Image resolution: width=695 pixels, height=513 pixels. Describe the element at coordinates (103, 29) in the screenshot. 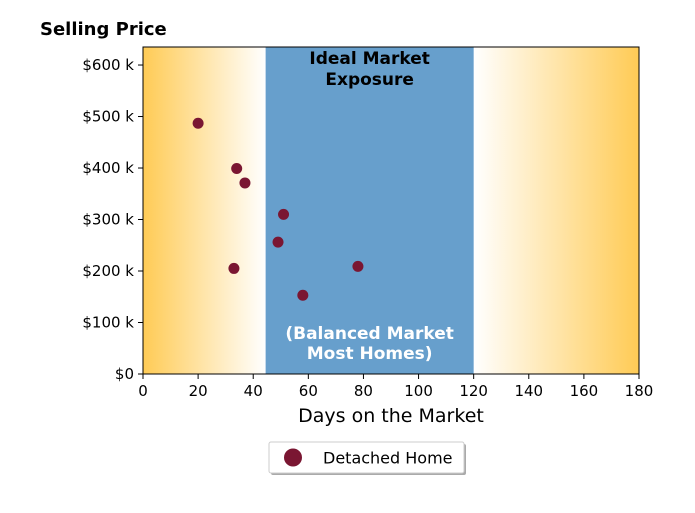

I see `y-axis-title: Selling Price` at that location.